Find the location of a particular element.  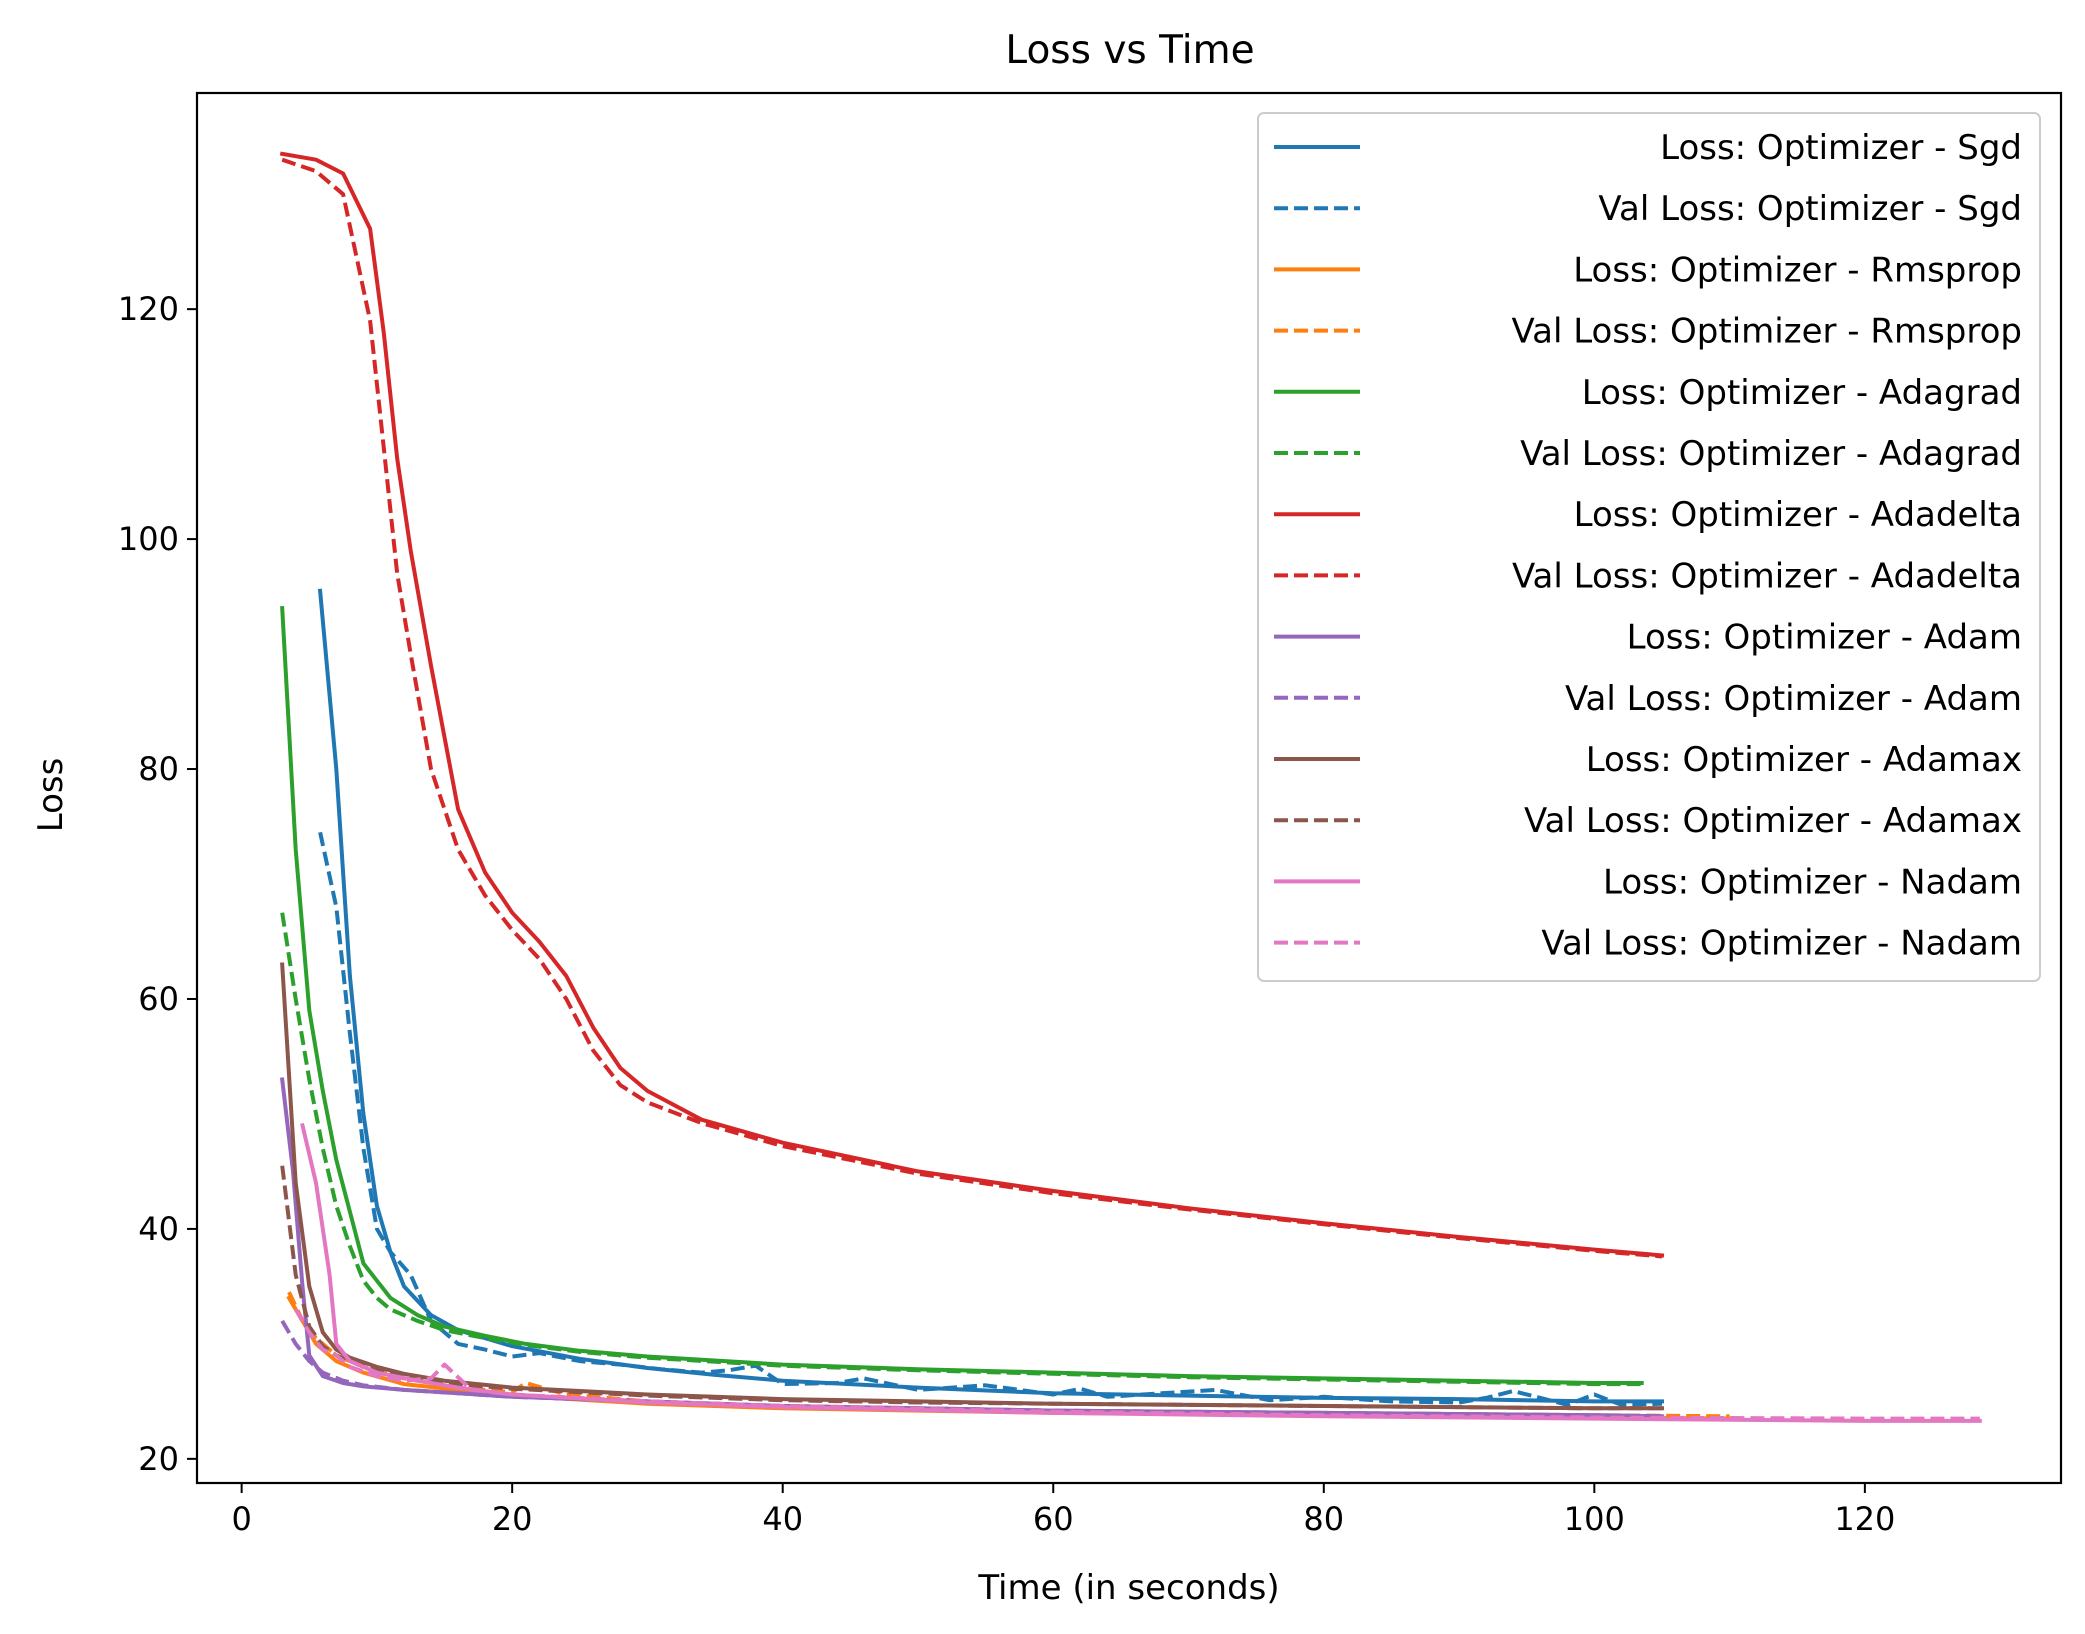

y-tick-label: 40 is located at coordinates (158, 1229).